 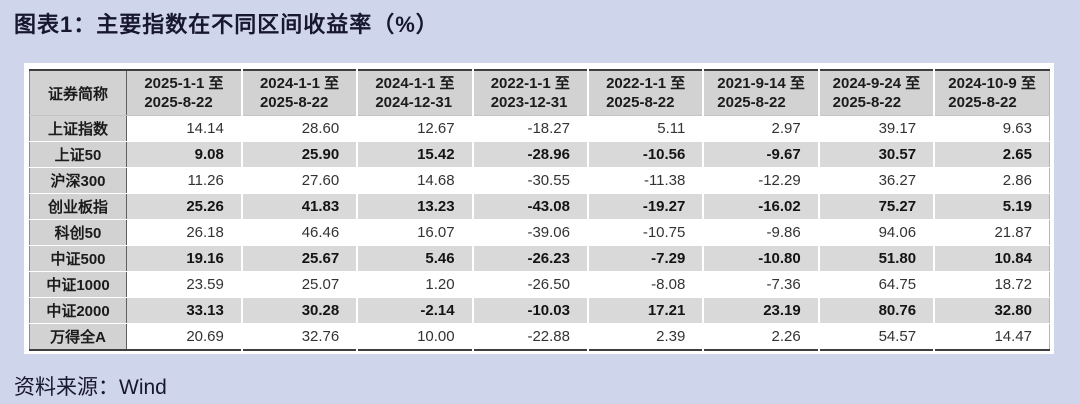 I want to click on value-cell-r2-c2: 25.90, so click(x=300, y=154).